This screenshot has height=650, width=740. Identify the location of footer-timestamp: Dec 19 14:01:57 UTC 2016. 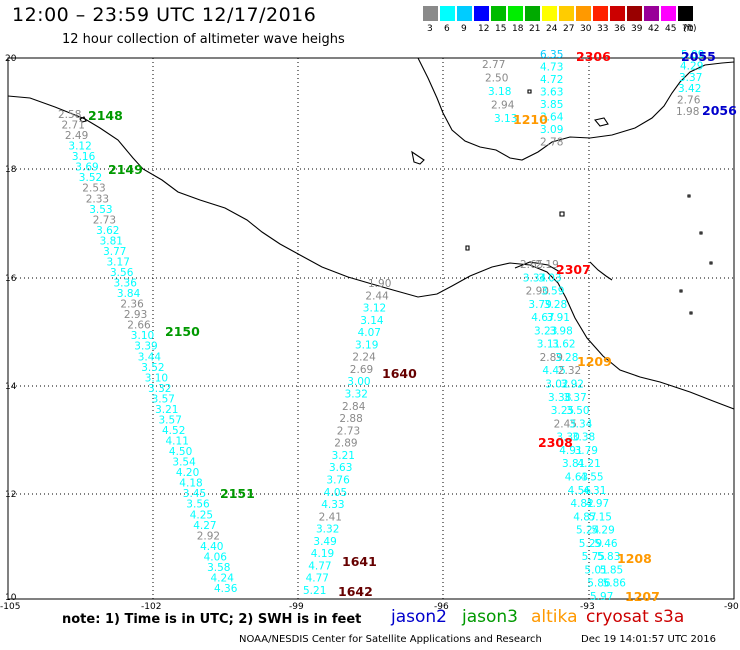
(648, 639).